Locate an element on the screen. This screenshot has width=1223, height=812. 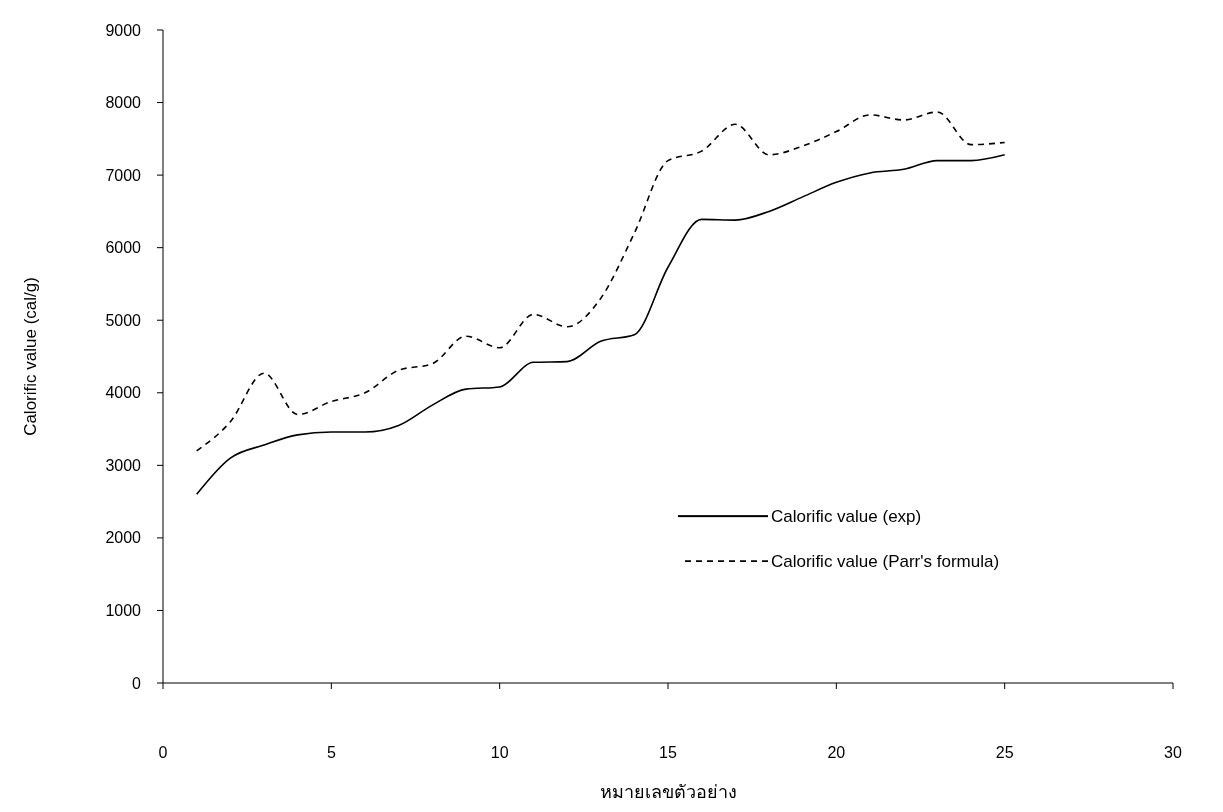
x-tick-label: 15 is located at coordinates (668, 752).